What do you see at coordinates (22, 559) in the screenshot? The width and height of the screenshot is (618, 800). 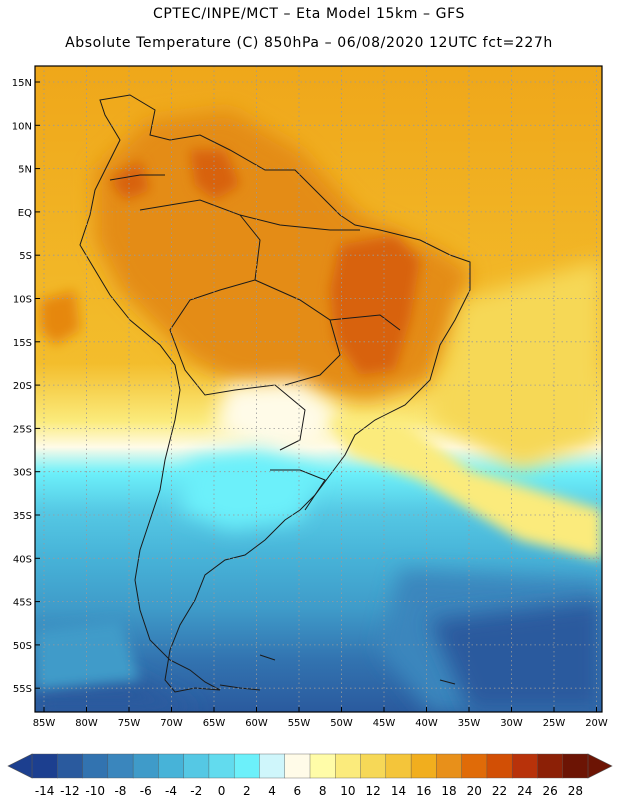 I see `lat-tick-label: 40S` at bounding box center [22, 559].